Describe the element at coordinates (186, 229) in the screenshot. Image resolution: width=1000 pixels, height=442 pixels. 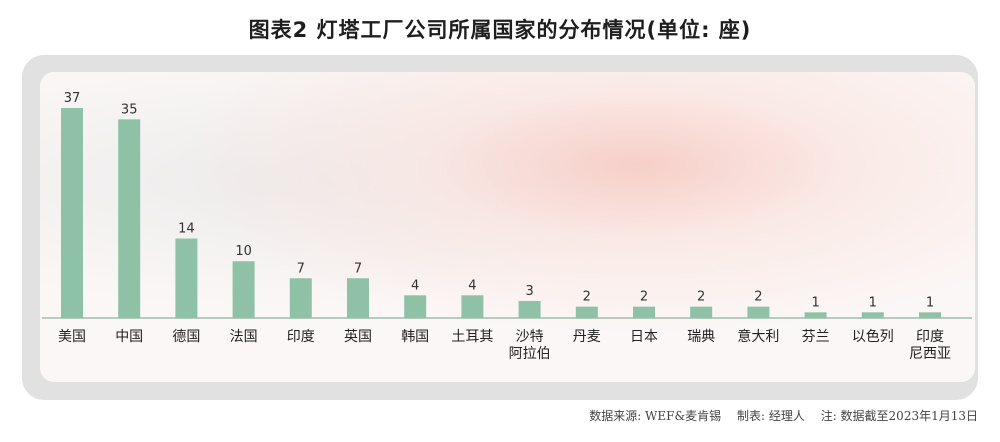
I see `bar-value-label: 14` at that location.